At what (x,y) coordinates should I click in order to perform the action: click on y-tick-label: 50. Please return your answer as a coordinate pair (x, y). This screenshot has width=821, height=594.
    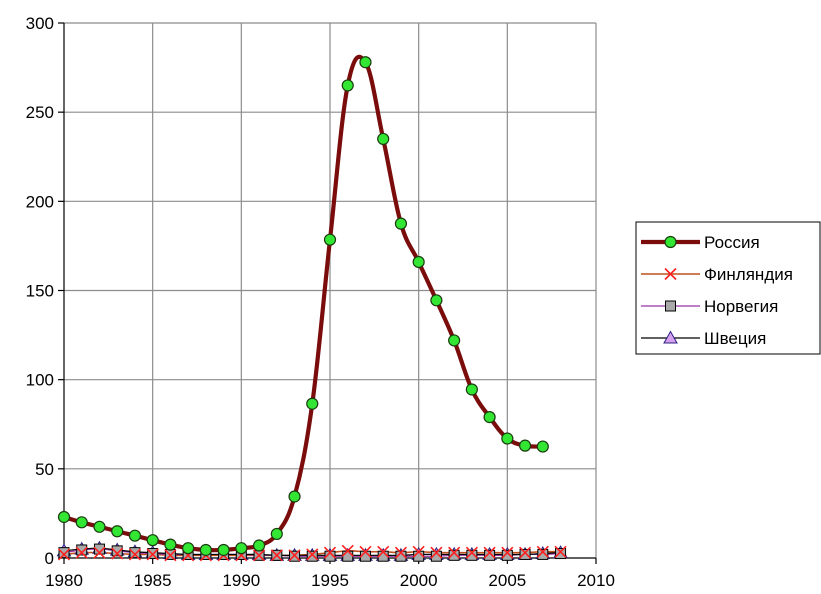
    Looking at the image, I should click on (44, 469).